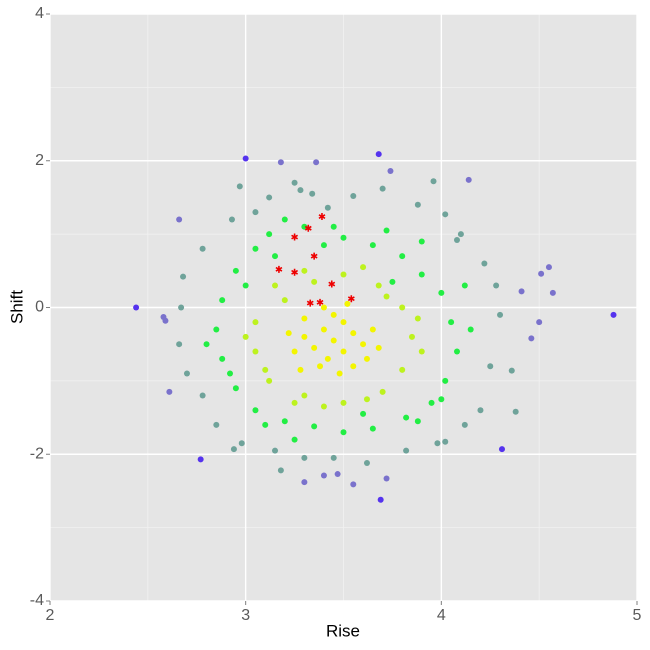  I want to click on x-axis-title: Rise, so click(343, 630).